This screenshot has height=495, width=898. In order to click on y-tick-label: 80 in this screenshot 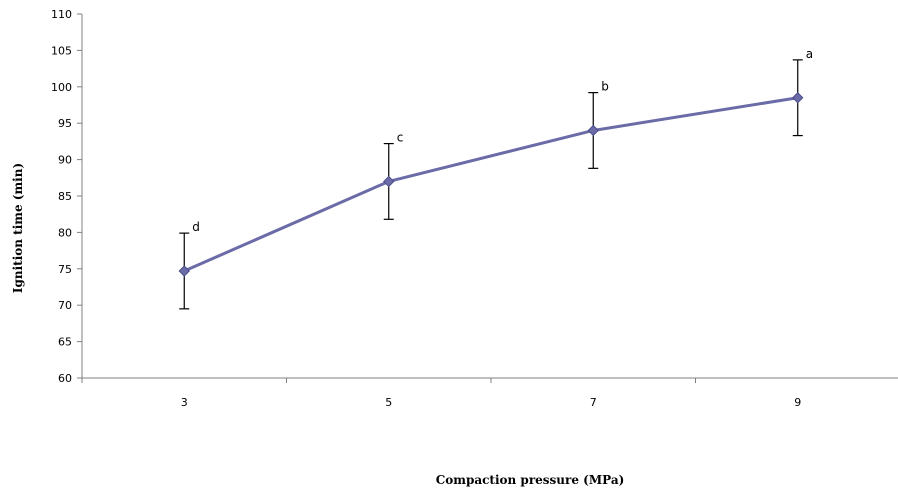, I will do `click(65, 232)`.